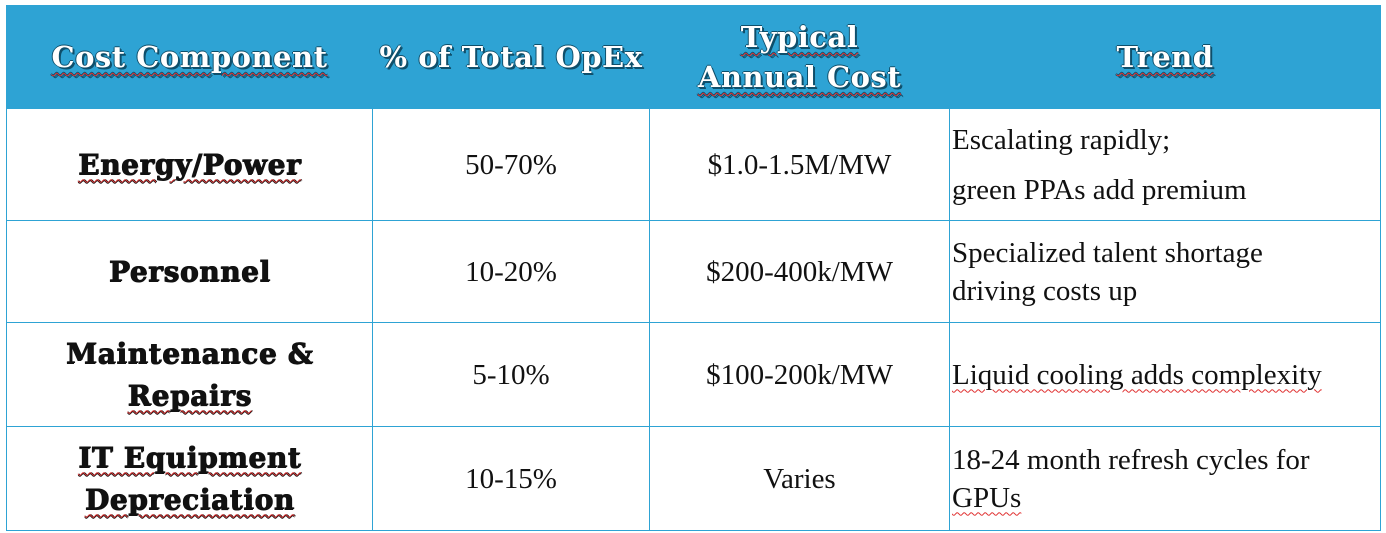 This screenshot has height=533, width=1386. Describe the element at coordinates (189, 57) in the screenshot. I see `header-cost-component: Cost Component` at that location.